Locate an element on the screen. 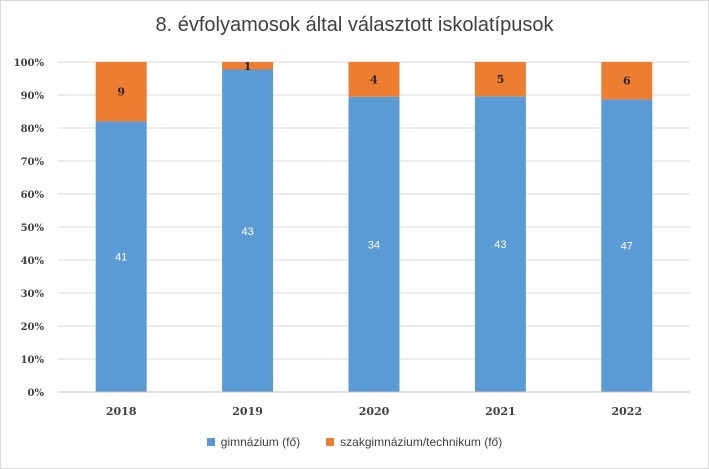 Image resolution: width=709 pixels, height=469 pixels. data-label: 6 is located at coordinates (627, 81).